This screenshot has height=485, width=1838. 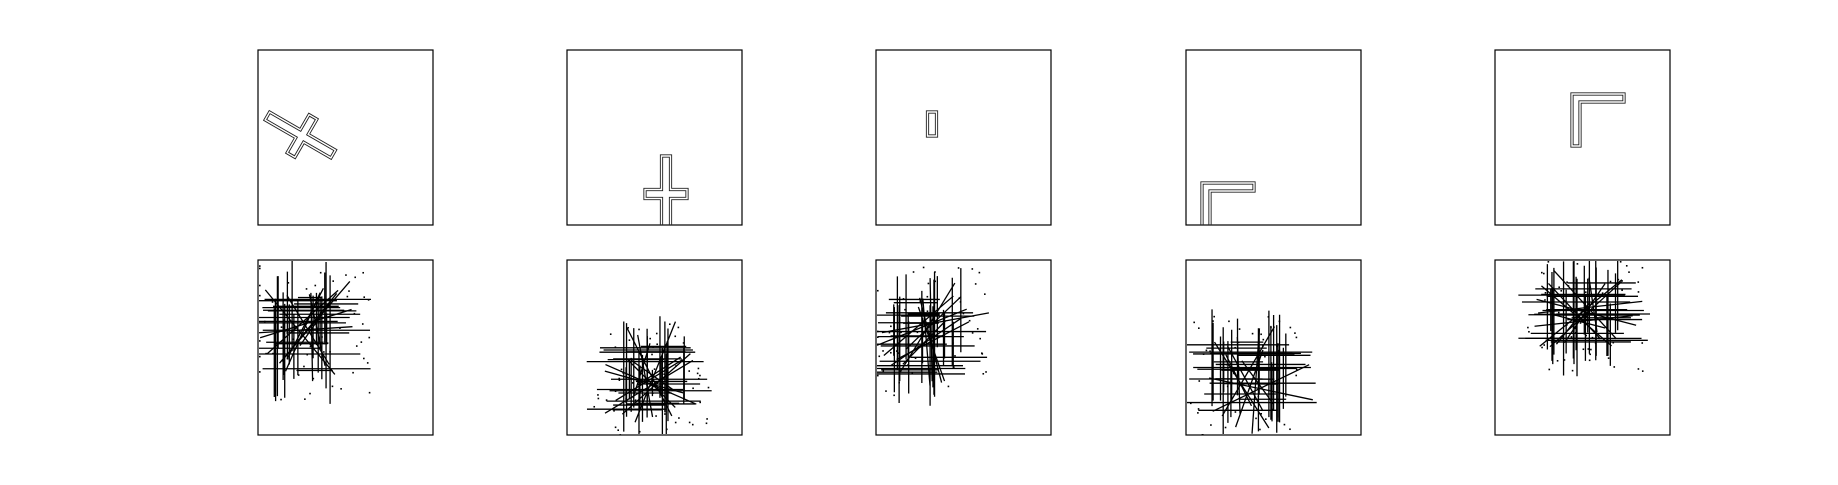 I want to click on panel-top-upright-cross, so click(x=654, y=137).